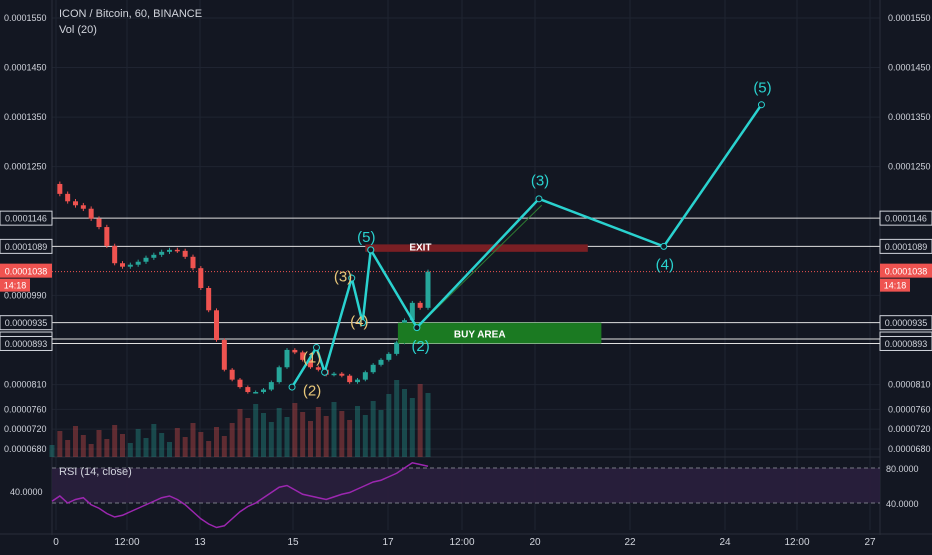 The height and width of the screenshot is (555, 932). Describe the element at coordinates (359, 322) in the screenshot. I see `wave-old-label: (4)` at that location.